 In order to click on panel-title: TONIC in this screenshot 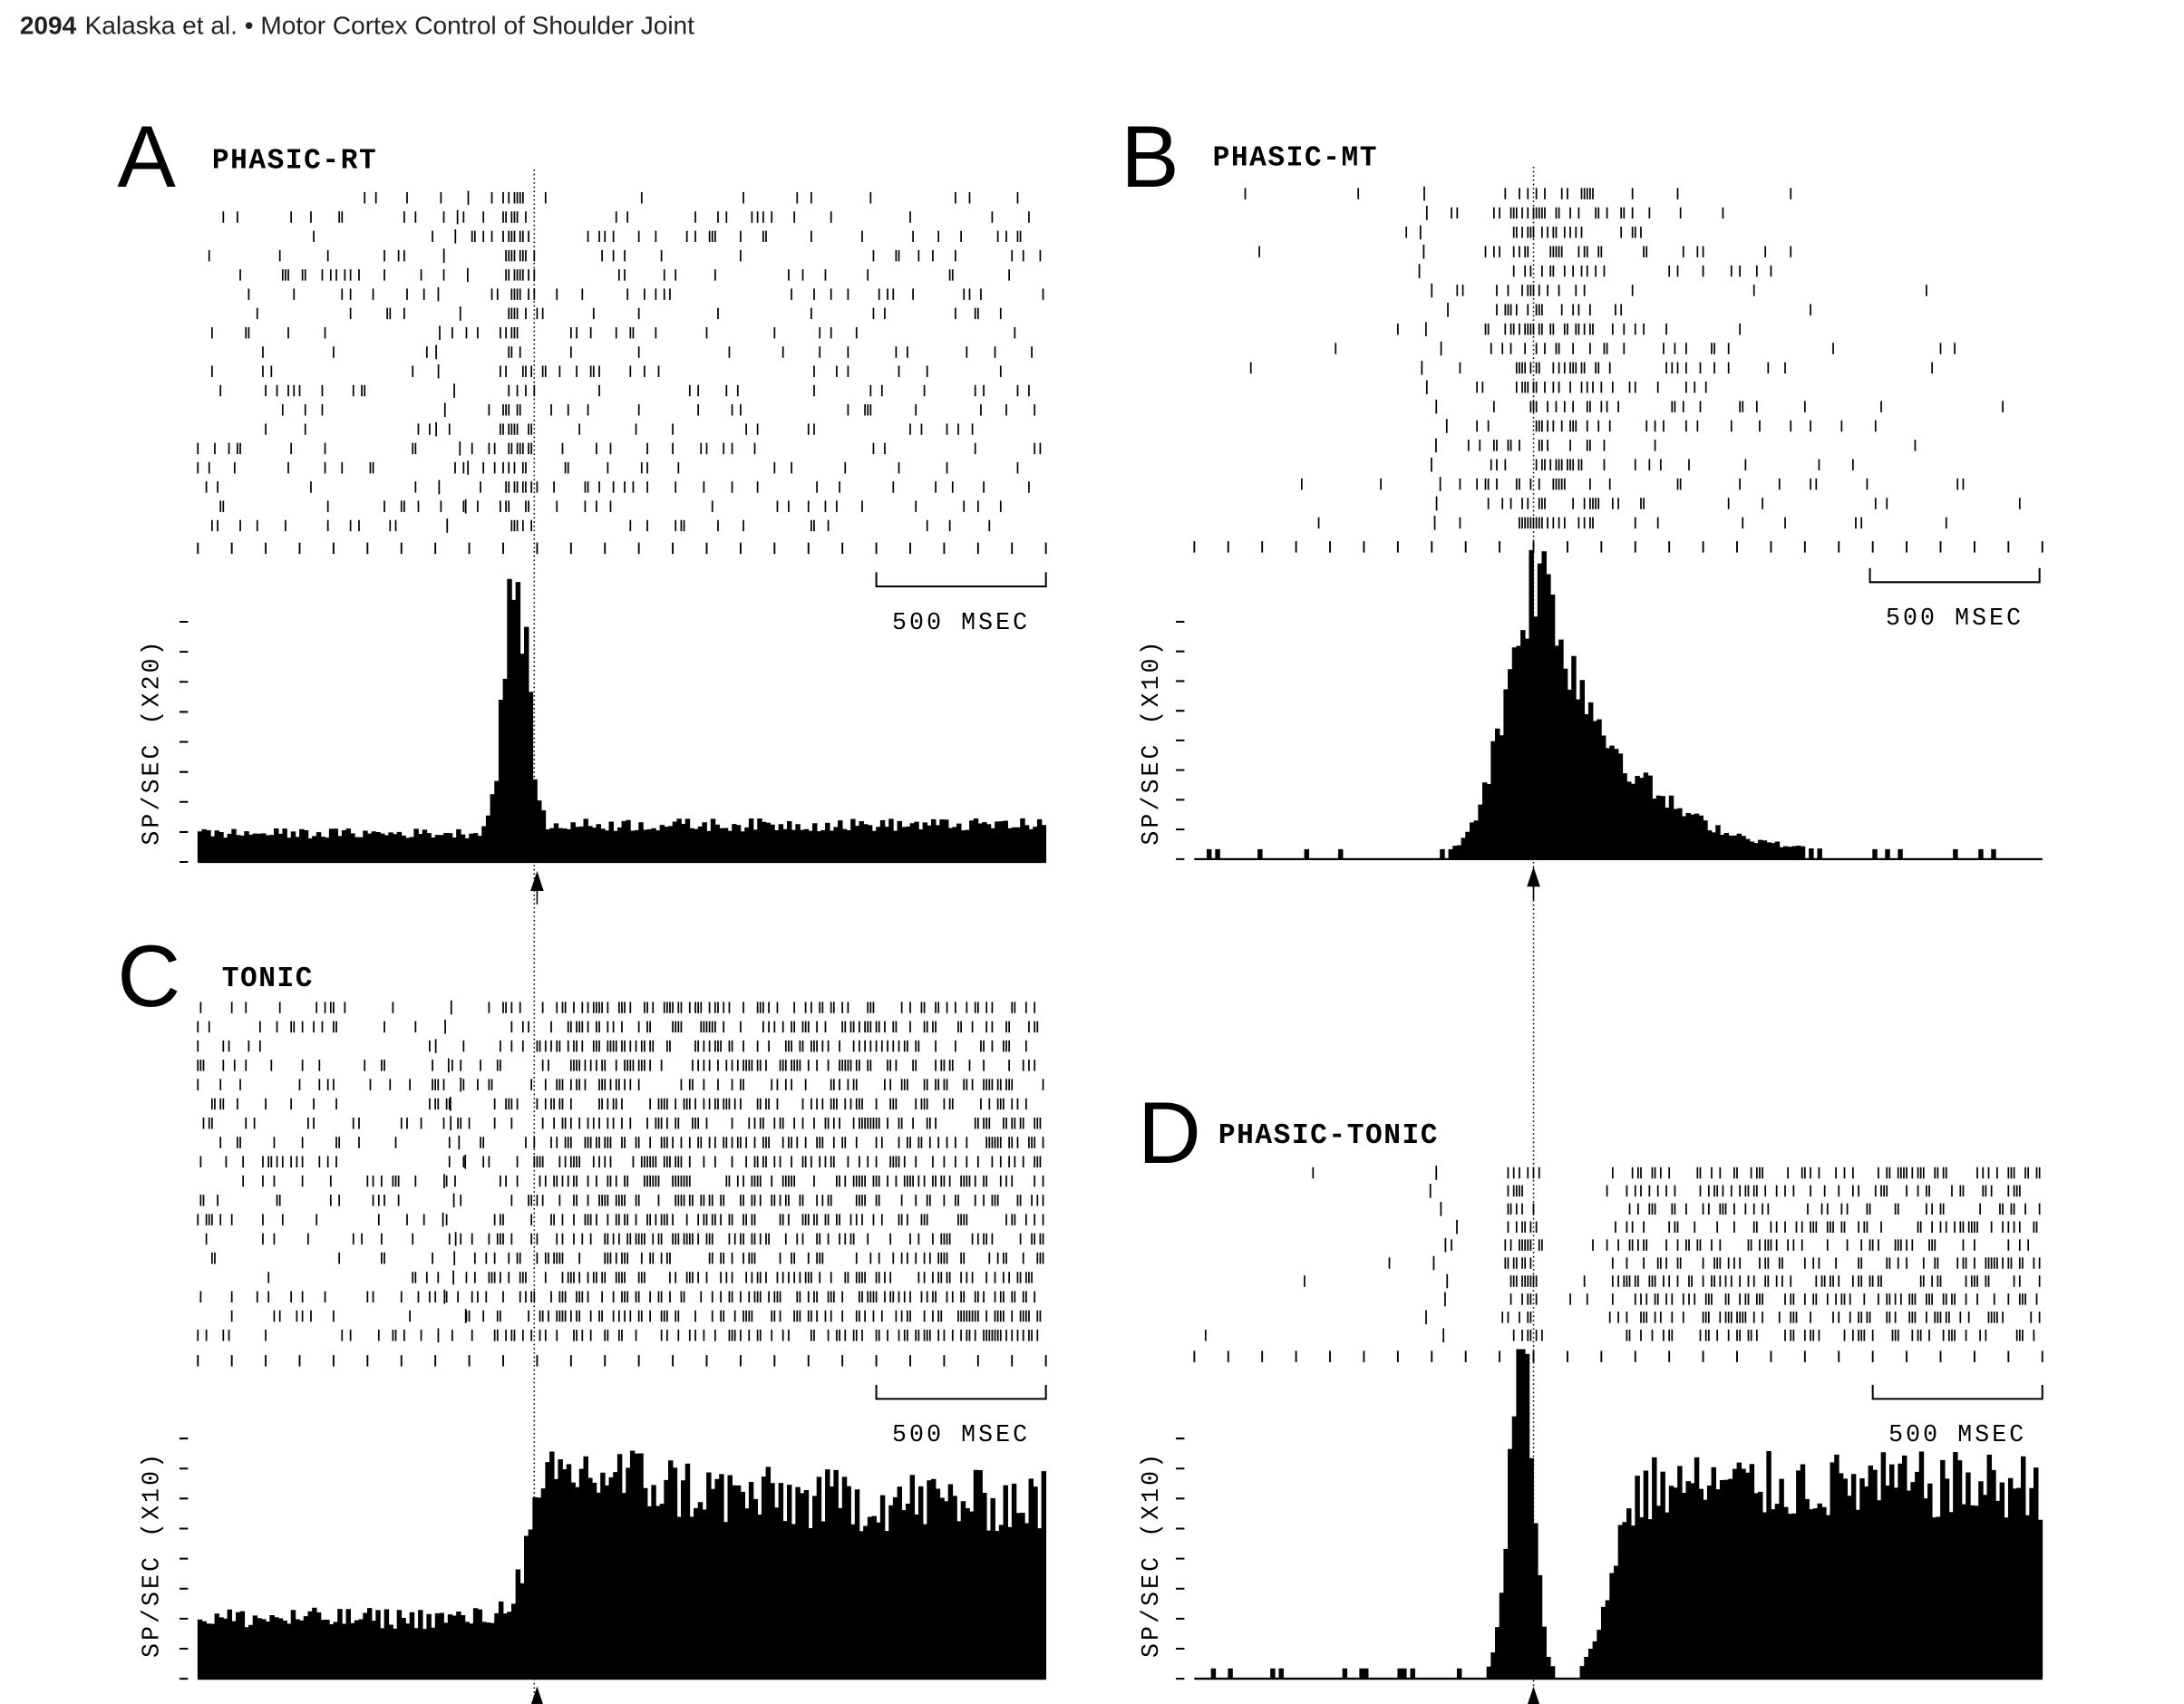, I will do `click(268, 979)`.